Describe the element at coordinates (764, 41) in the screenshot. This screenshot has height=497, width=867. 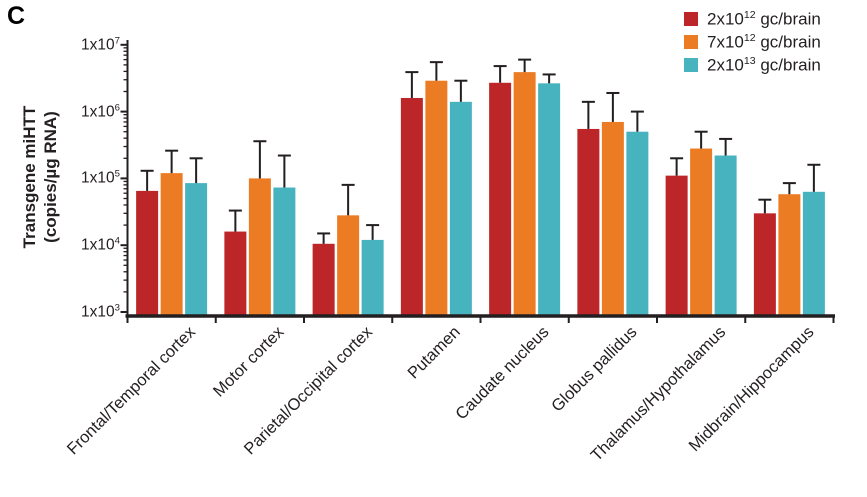
I see `legend-label: 7x1012 gc/brain` at that location.